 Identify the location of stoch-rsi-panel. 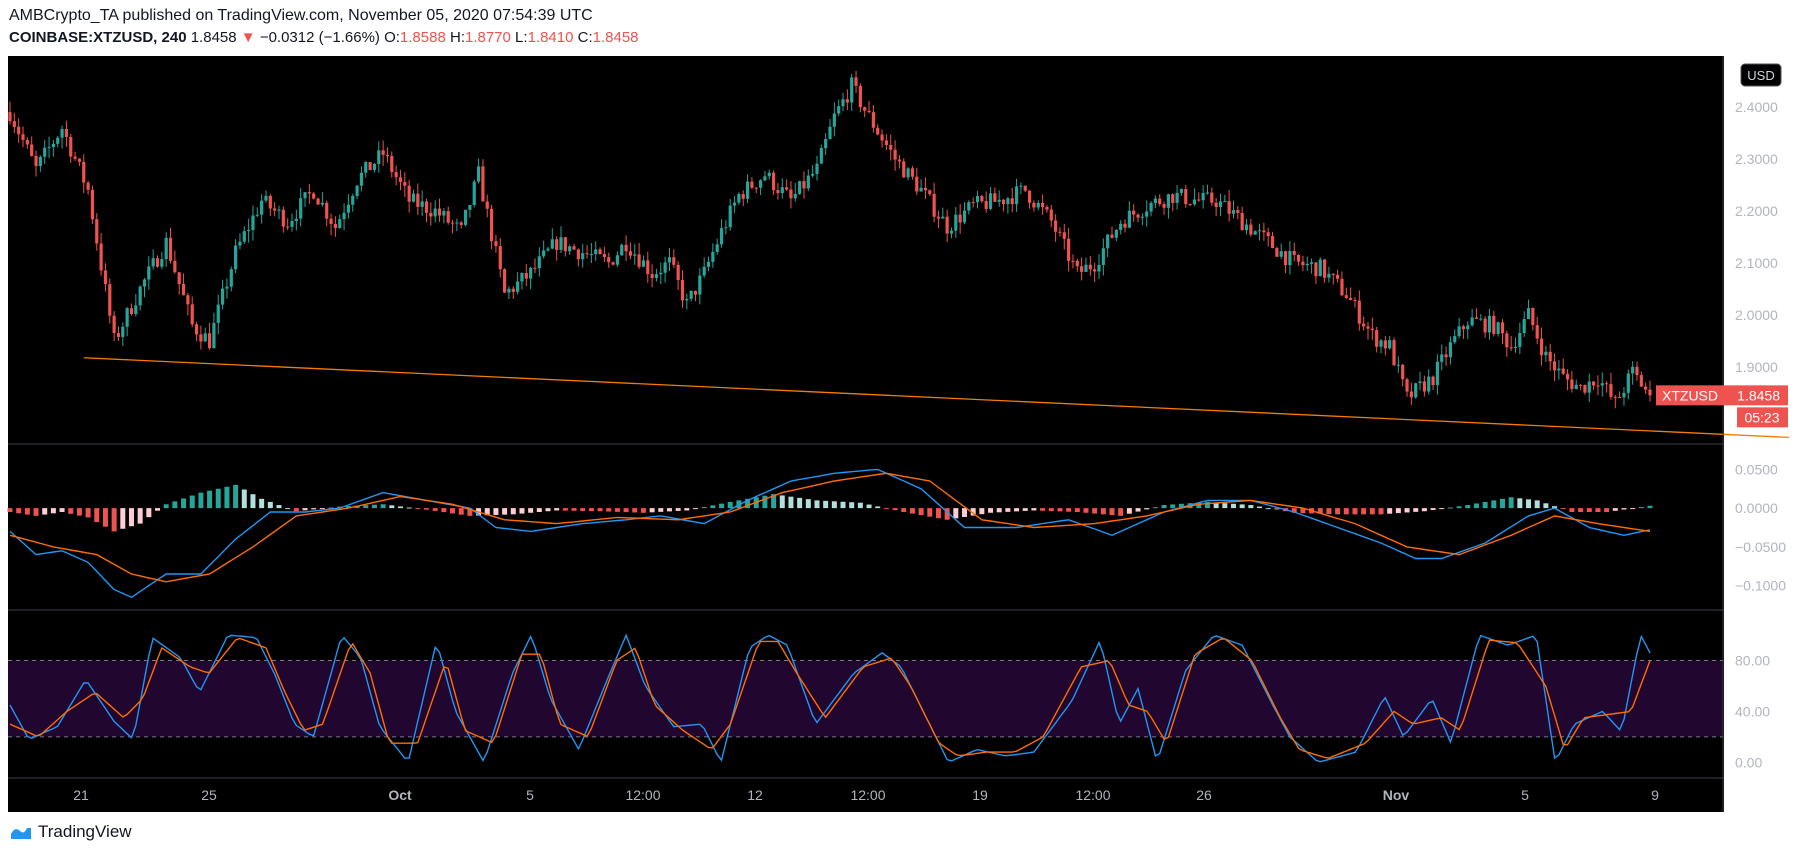
(865, 698).